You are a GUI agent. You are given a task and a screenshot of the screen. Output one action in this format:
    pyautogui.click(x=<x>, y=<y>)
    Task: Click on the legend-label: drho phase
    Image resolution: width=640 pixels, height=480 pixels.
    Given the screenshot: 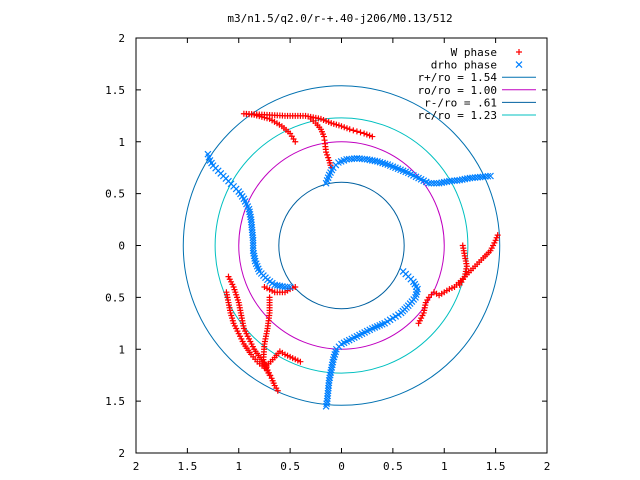 What is the action you would take?
    pyautogui.click(x=464, y=65)
    